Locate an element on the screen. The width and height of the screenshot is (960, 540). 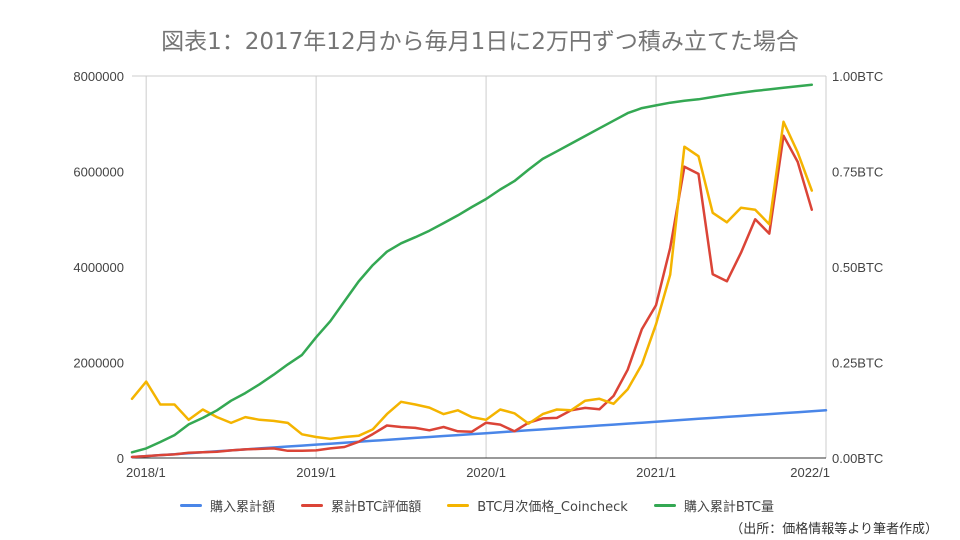
y-right-tick-label: 0.00BTC is located at coordinates (857, 458).